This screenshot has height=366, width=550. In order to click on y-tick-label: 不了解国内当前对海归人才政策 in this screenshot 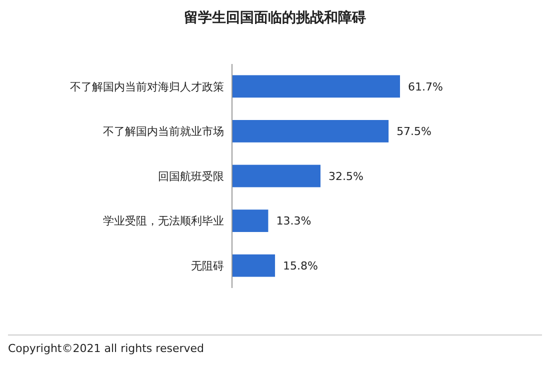, I will do `click(147, 87)`.